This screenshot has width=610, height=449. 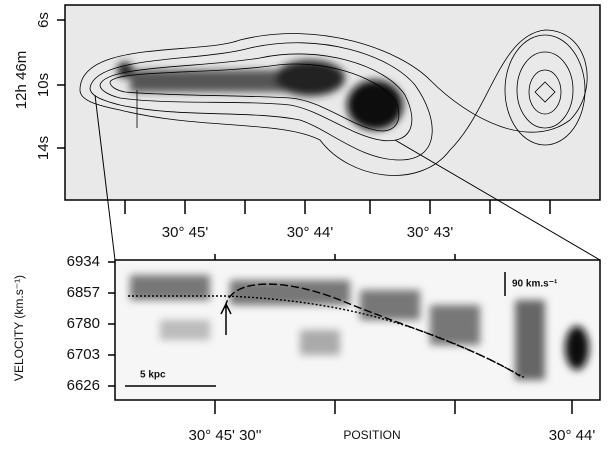 What do you see at coordinates (43, 20) in the screenshot?
I see `top-y-tick-label: 6s` at bounding box center [43, 20].